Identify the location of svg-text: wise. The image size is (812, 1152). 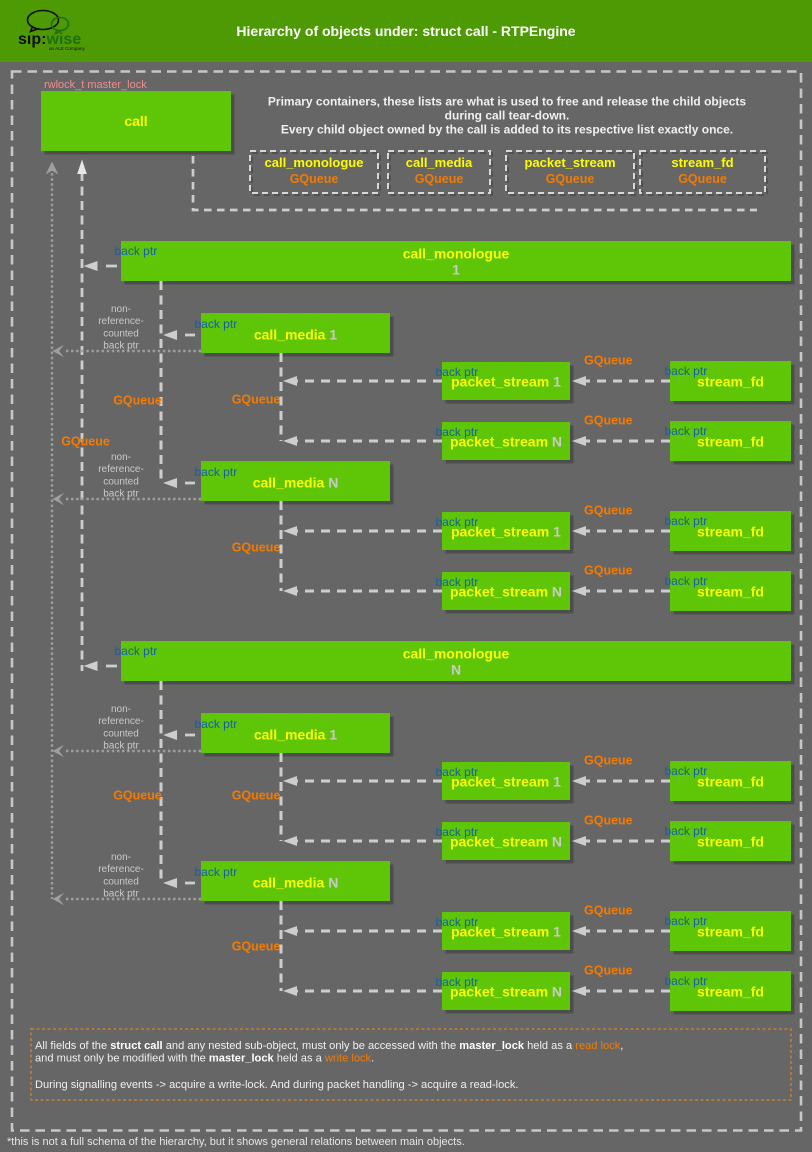
(64, 39).